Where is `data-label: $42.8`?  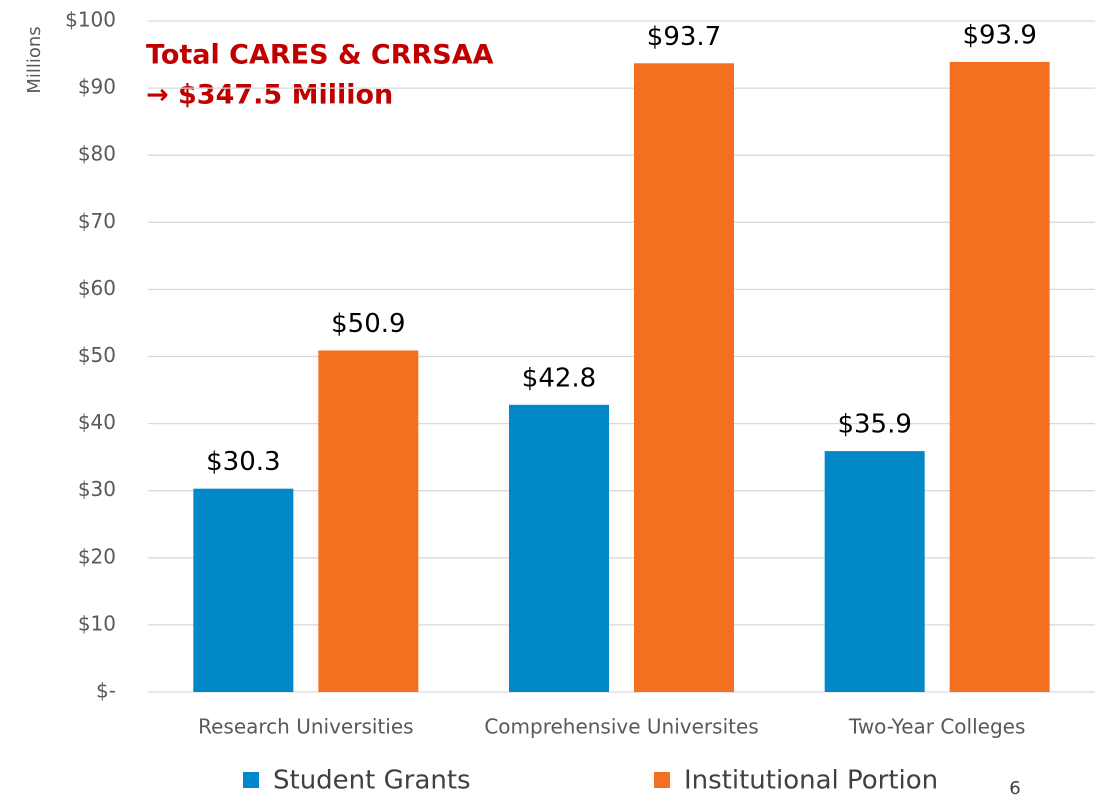
data-label: $42.8 is located at coordinates (559, 378).